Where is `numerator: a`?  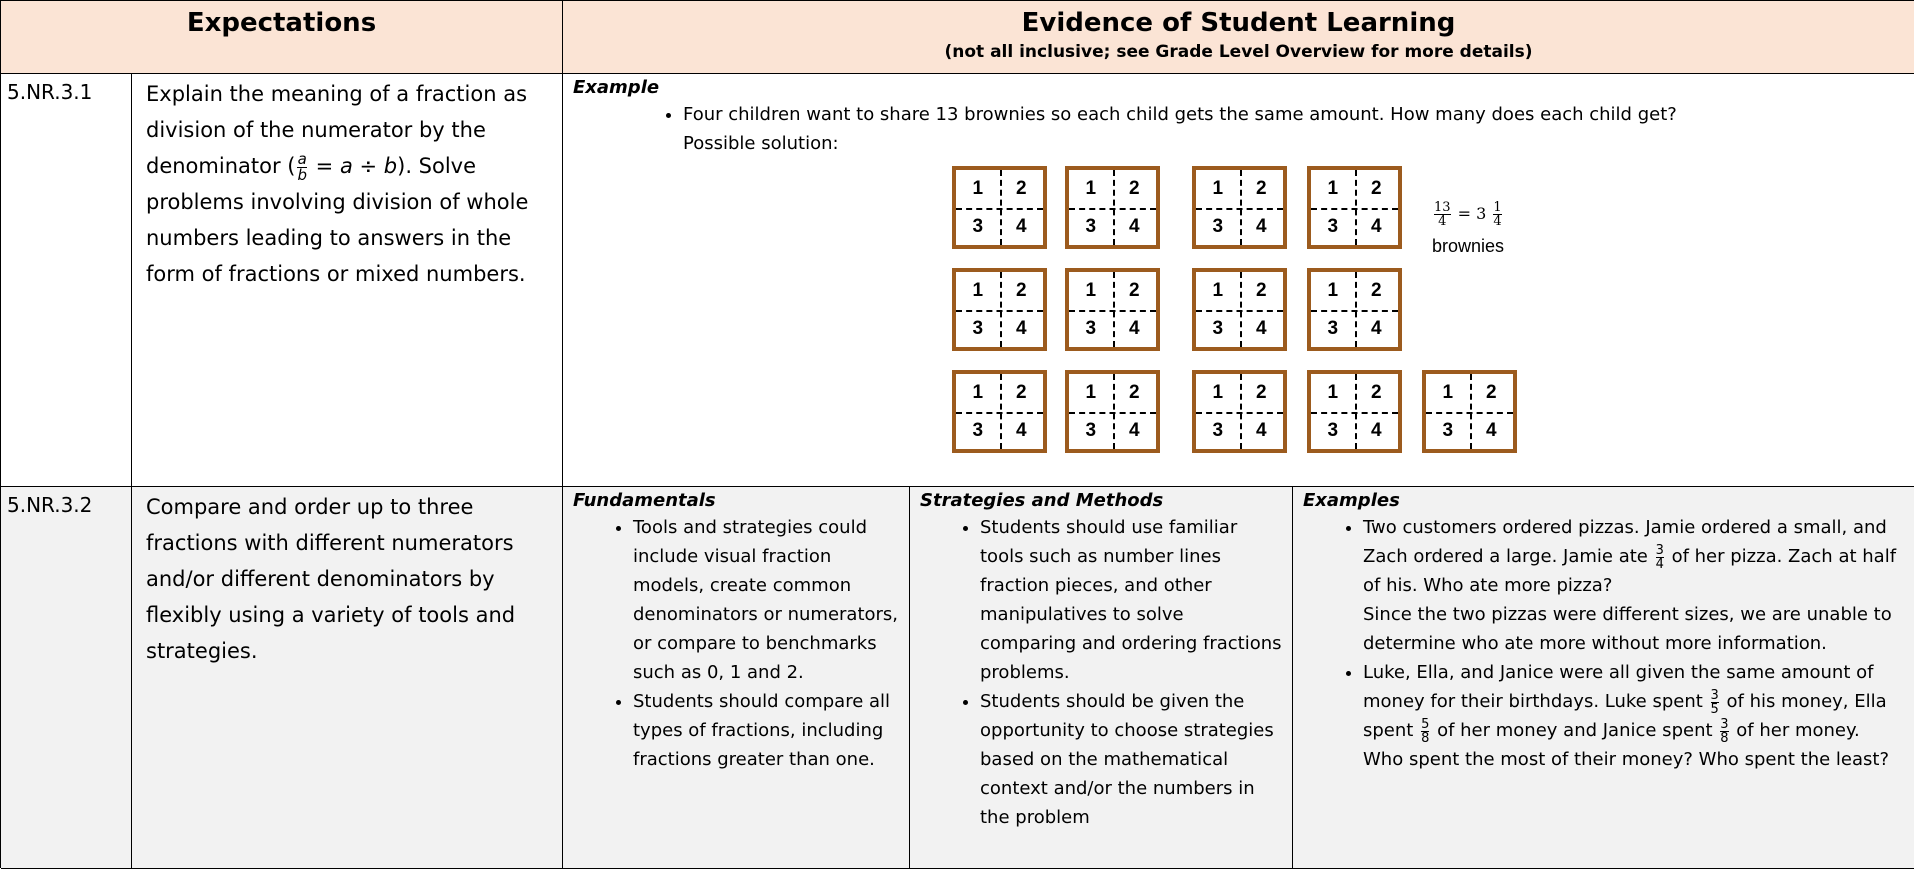 numerator: a is located at coordinates (302, 158).